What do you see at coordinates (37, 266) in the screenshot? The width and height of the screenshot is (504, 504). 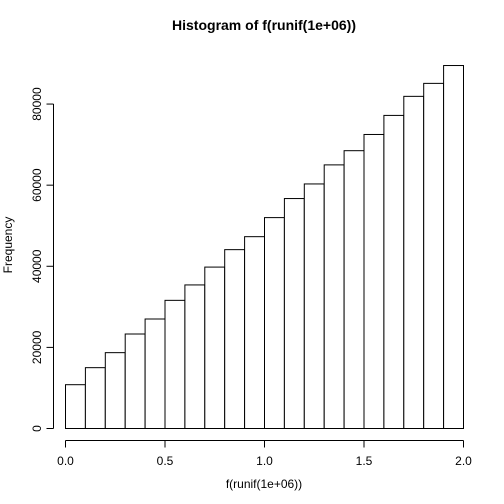 I see `y-tick-label: 40000` at bounding box center [37, 266].